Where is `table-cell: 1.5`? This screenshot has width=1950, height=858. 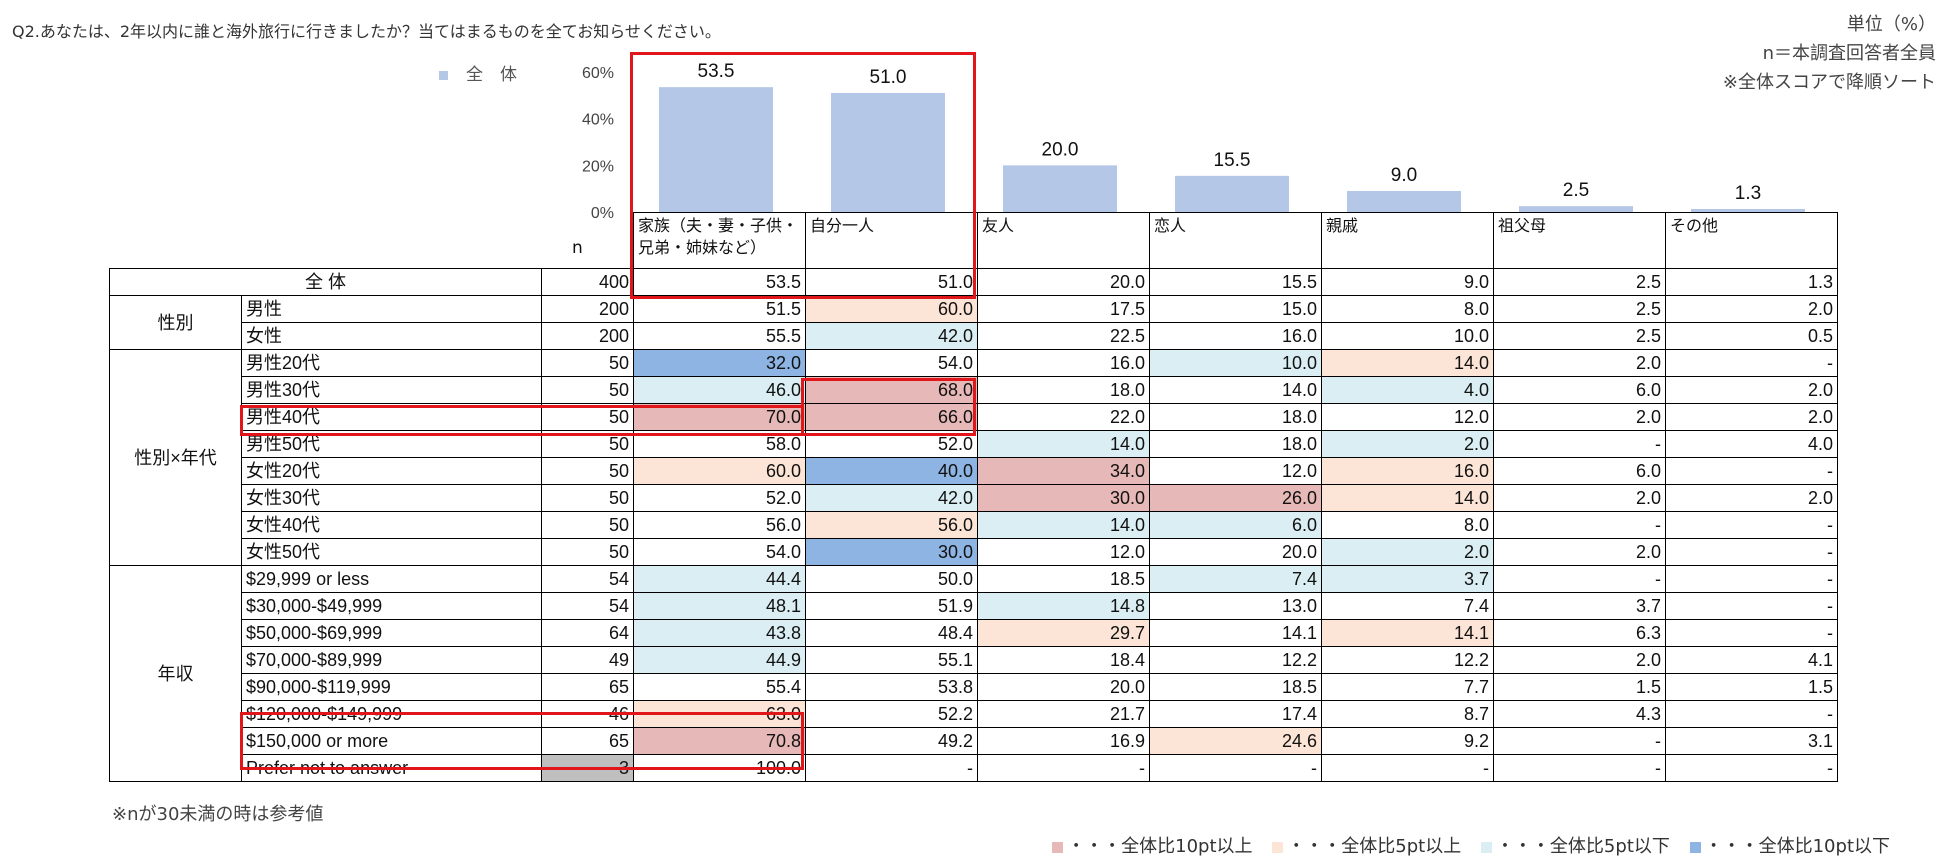 table-cell: 1.5 is located at coordinates (1751, 687).